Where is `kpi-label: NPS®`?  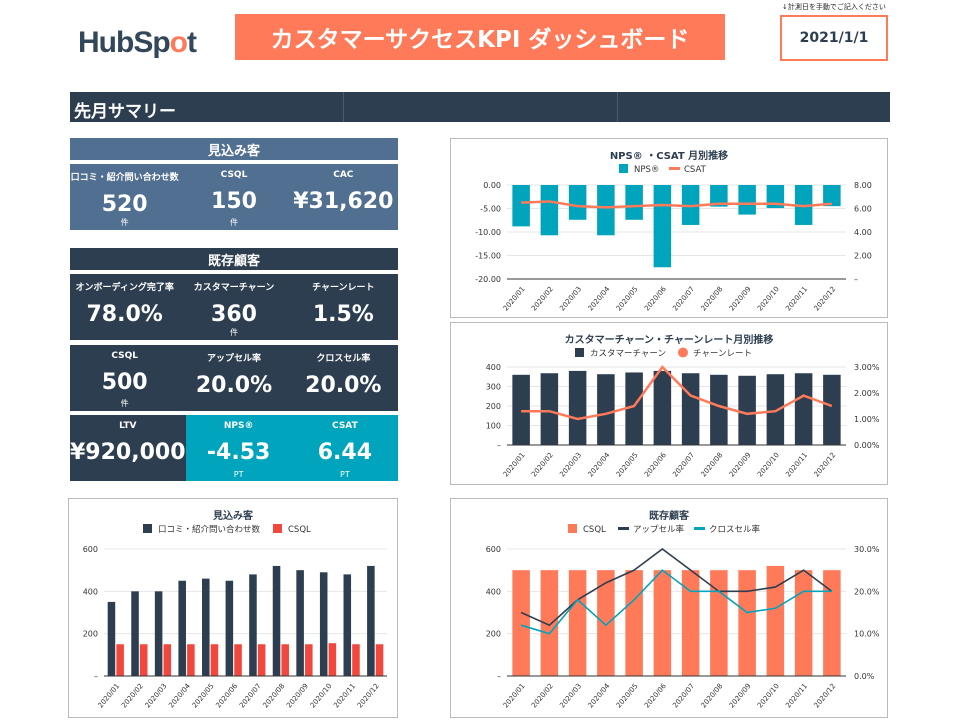 kpi-label: NPS® is located at coordinates (238, 426).